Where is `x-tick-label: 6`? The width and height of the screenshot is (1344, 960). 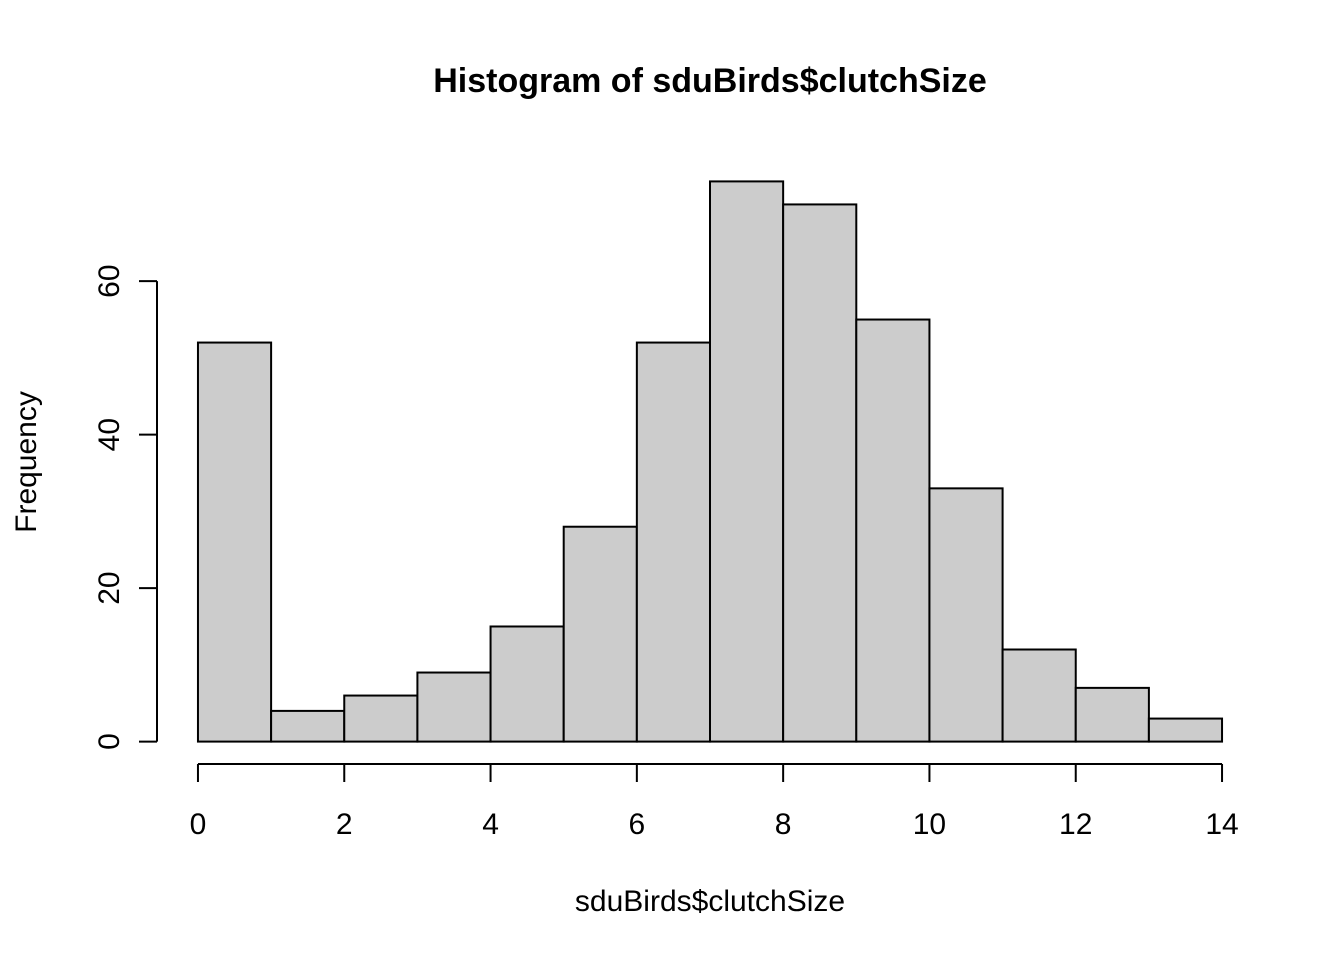
x-tick-label: 6 is located at coordinates (637, 824).